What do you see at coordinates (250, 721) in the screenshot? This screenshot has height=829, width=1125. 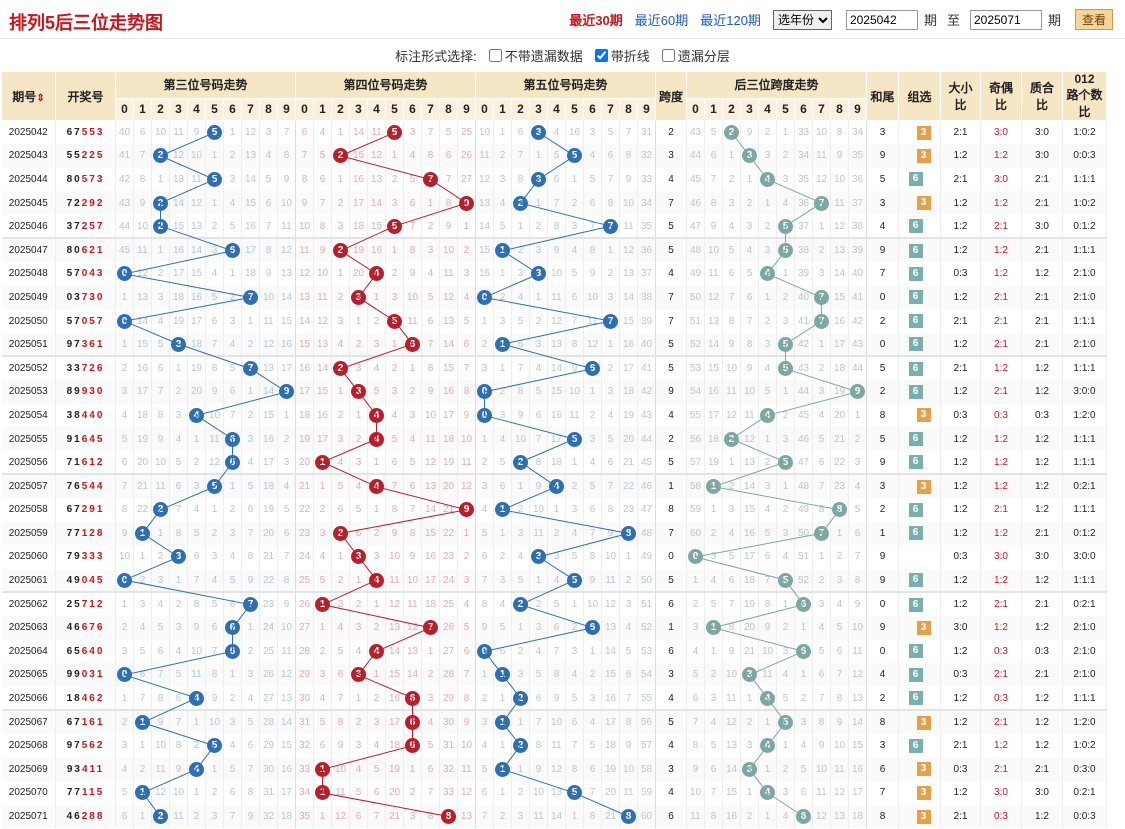 I see `pos3-cell: 5` at bounding box center [250, 721].